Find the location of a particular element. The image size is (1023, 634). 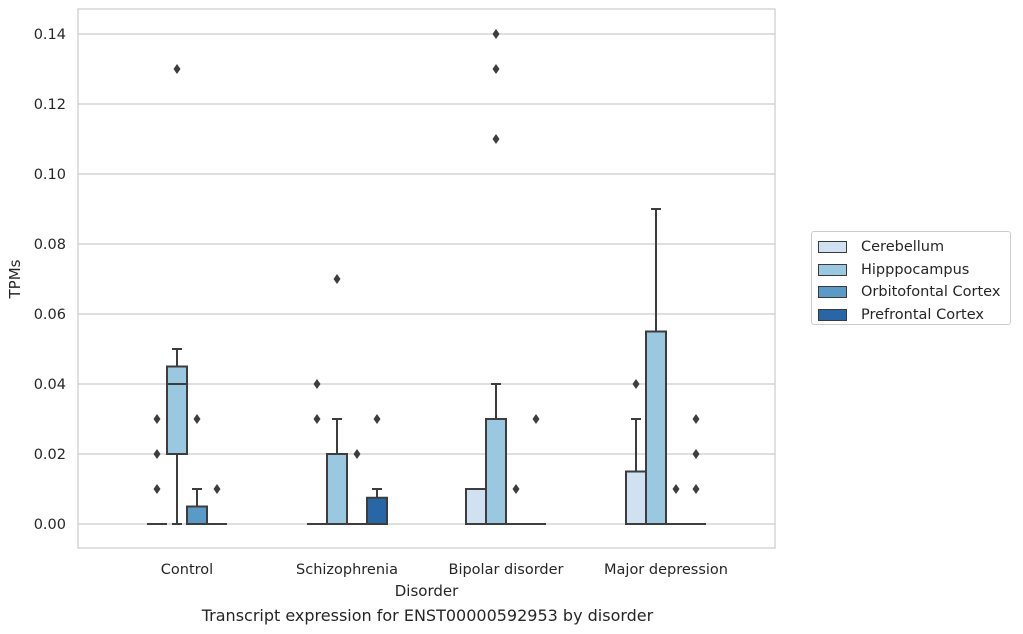

x-axis-label: Disorder is located at coordinates (427, 591).